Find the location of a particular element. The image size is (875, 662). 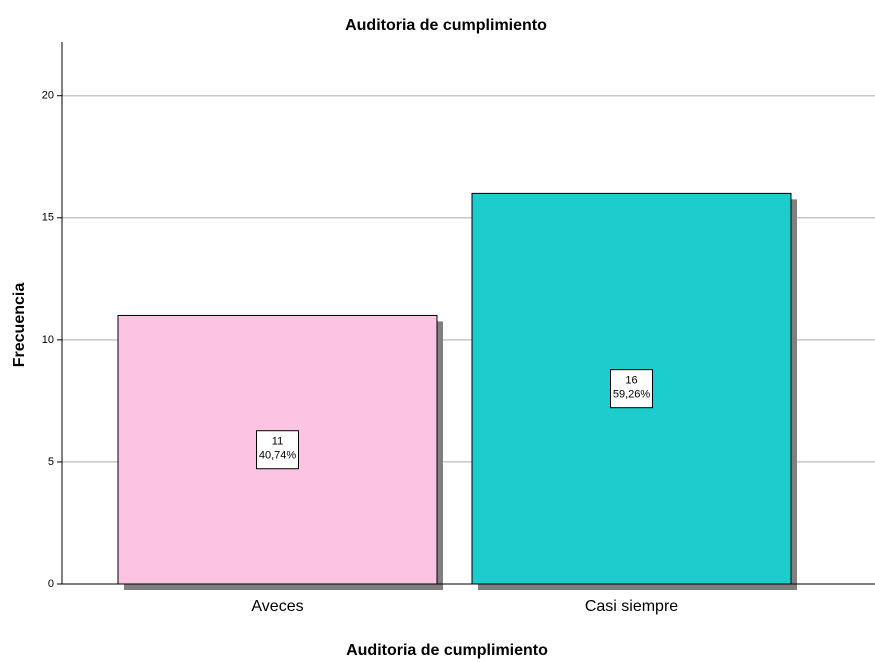

data-label-percent: 40,74% is located at coordinates (278, 456).